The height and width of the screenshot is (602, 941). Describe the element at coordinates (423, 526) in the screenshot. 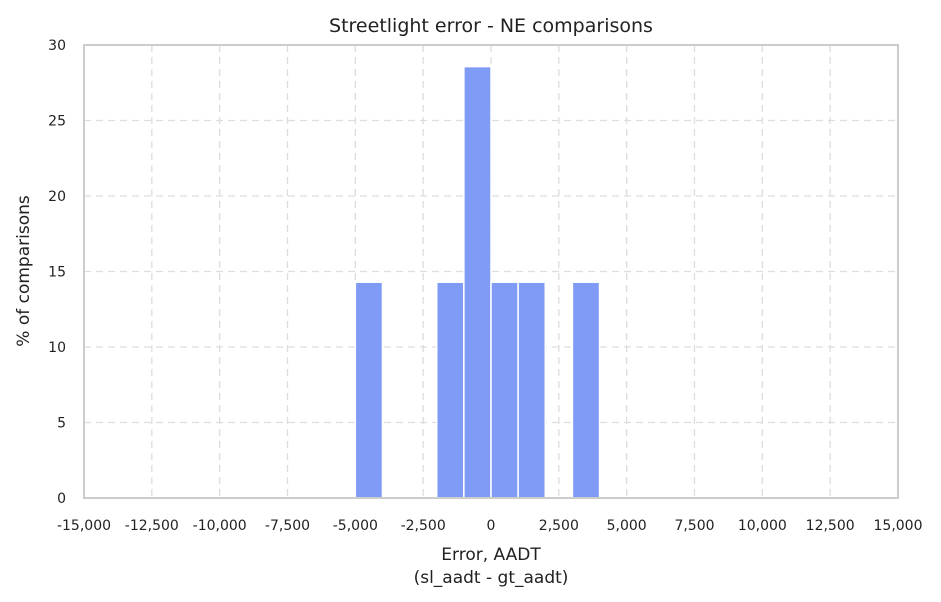

I see `x-tick-label: -2,500` at that location.